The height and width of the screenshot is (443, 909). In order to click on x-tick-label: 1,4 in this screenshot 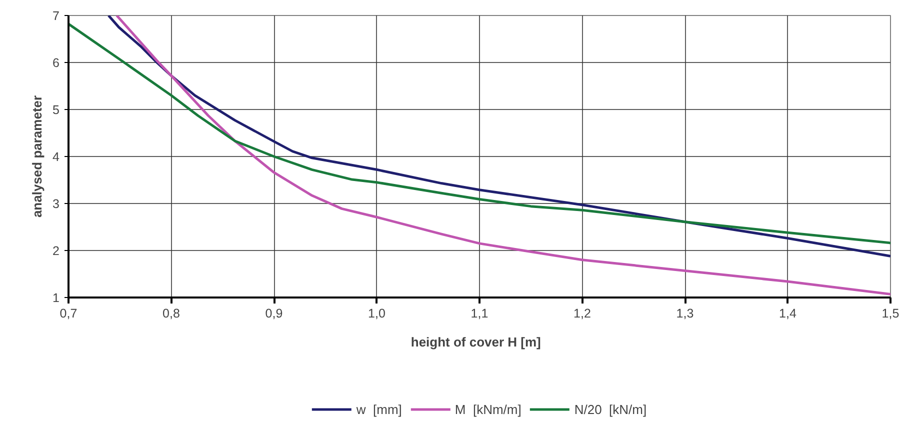, I will do `click(787, 313)`.